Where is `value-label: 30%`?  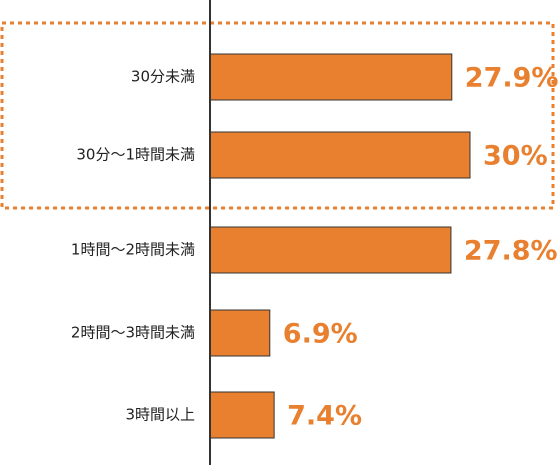
value-label: 30% is located at coordinates (515, 156).